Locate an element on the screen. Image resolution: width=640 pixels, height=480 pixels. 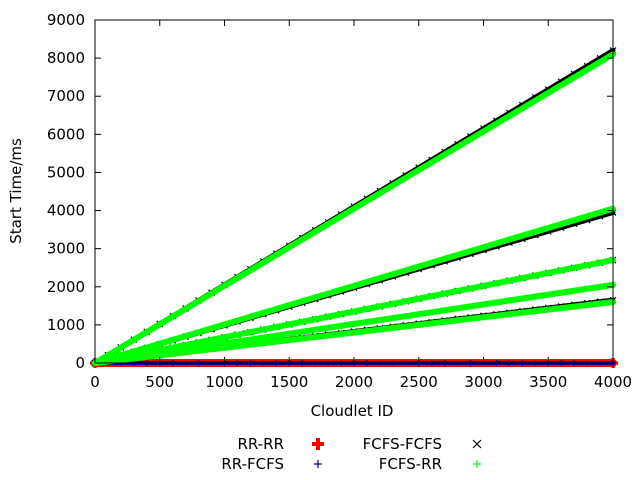
y-tick-label: 6000 is located at coordinates (66, 134).